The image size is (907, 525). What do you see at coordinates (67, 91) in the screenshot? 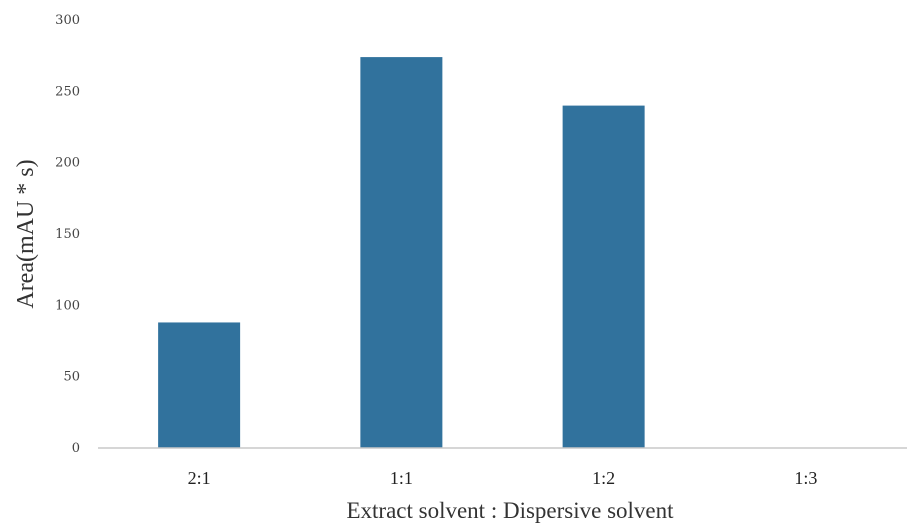
I see `y-tick-label: 250` at bounding box center [67, 91].